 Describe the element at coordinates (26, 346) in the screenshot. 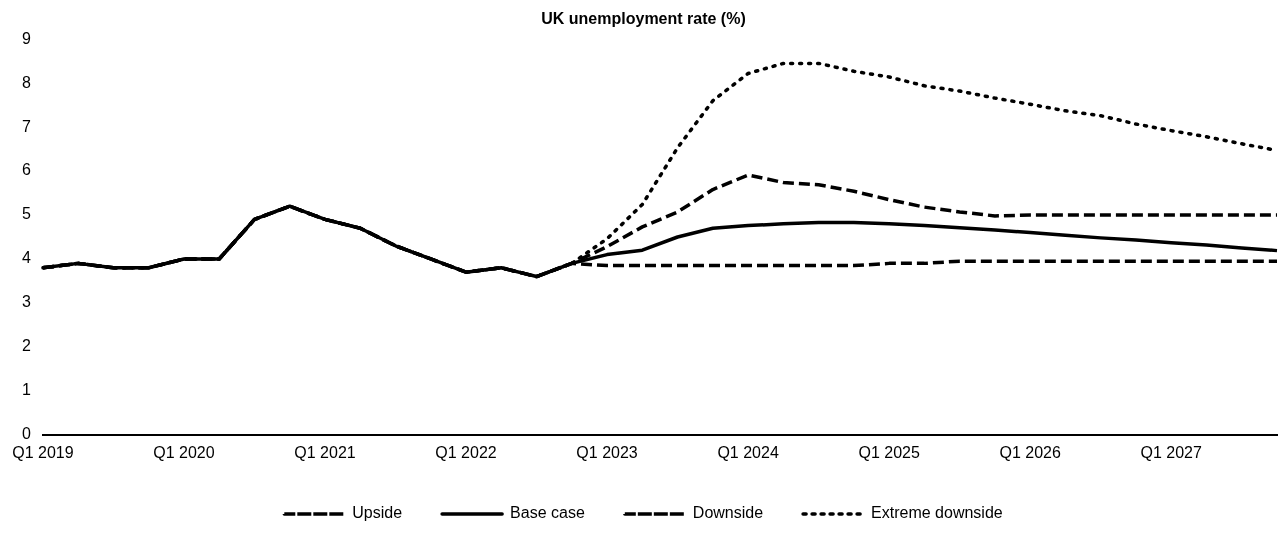

I see `y-tick-label: 2` at that location.